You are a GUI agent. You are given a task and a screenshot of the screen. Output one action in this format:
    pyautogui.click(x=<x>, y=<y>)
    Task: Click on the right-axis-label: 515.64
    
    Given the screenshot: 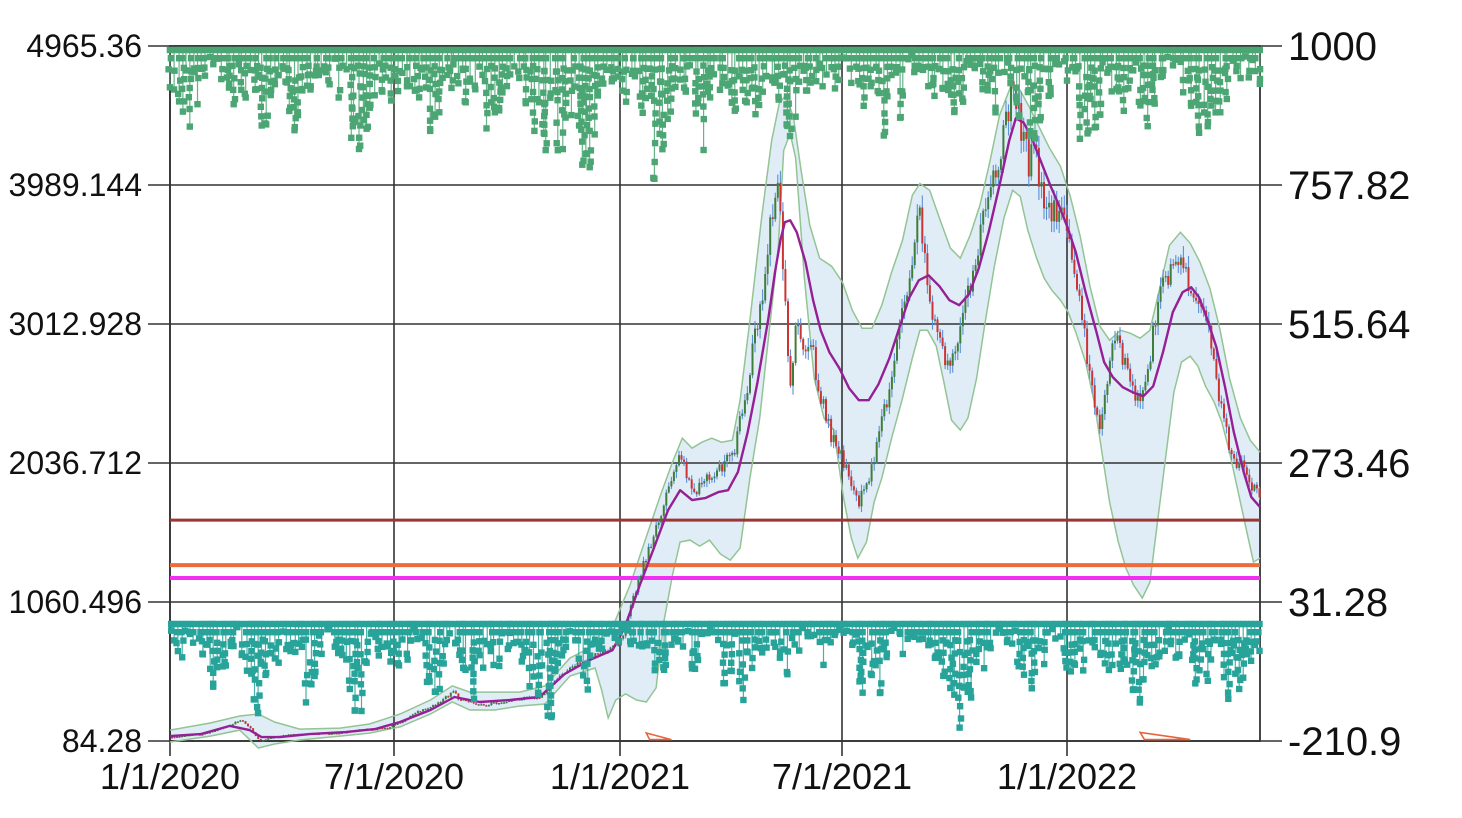 What is the action you would take?
    pyautogui.click(x=1349, y=325)
    